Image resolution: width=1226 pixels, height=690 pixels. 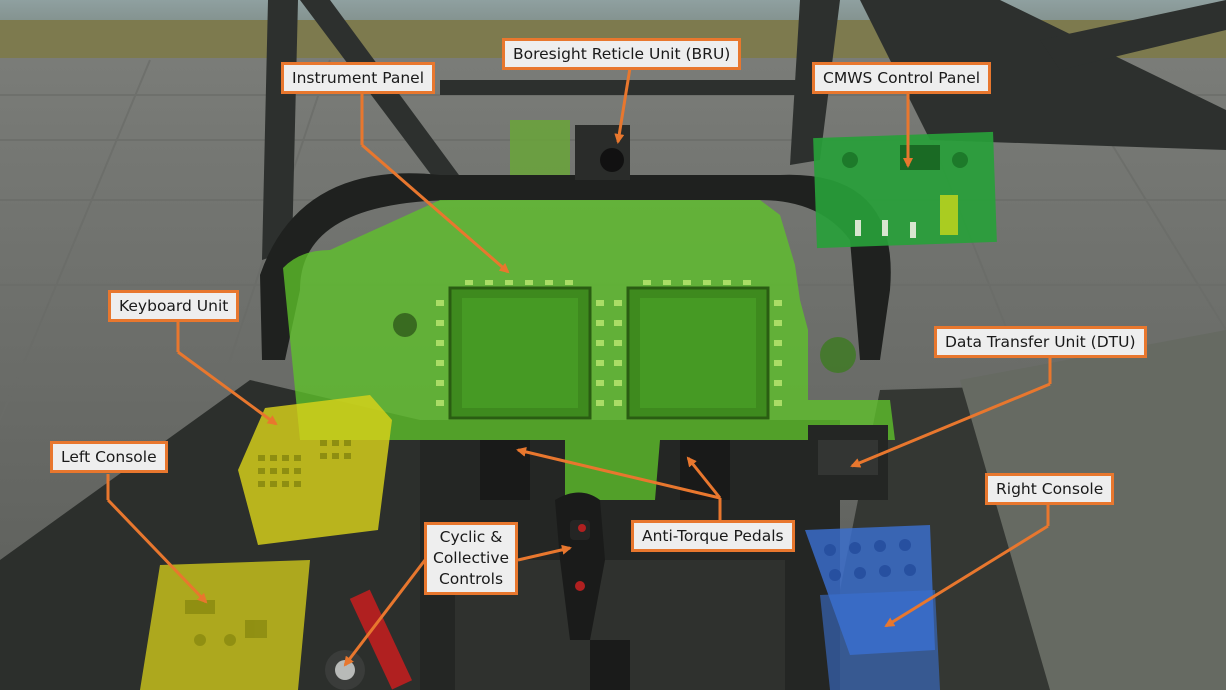 What do you see at coordinates (520, 350) in the screenshot?
I see `mfd-left` at bounding box center [520, 350].